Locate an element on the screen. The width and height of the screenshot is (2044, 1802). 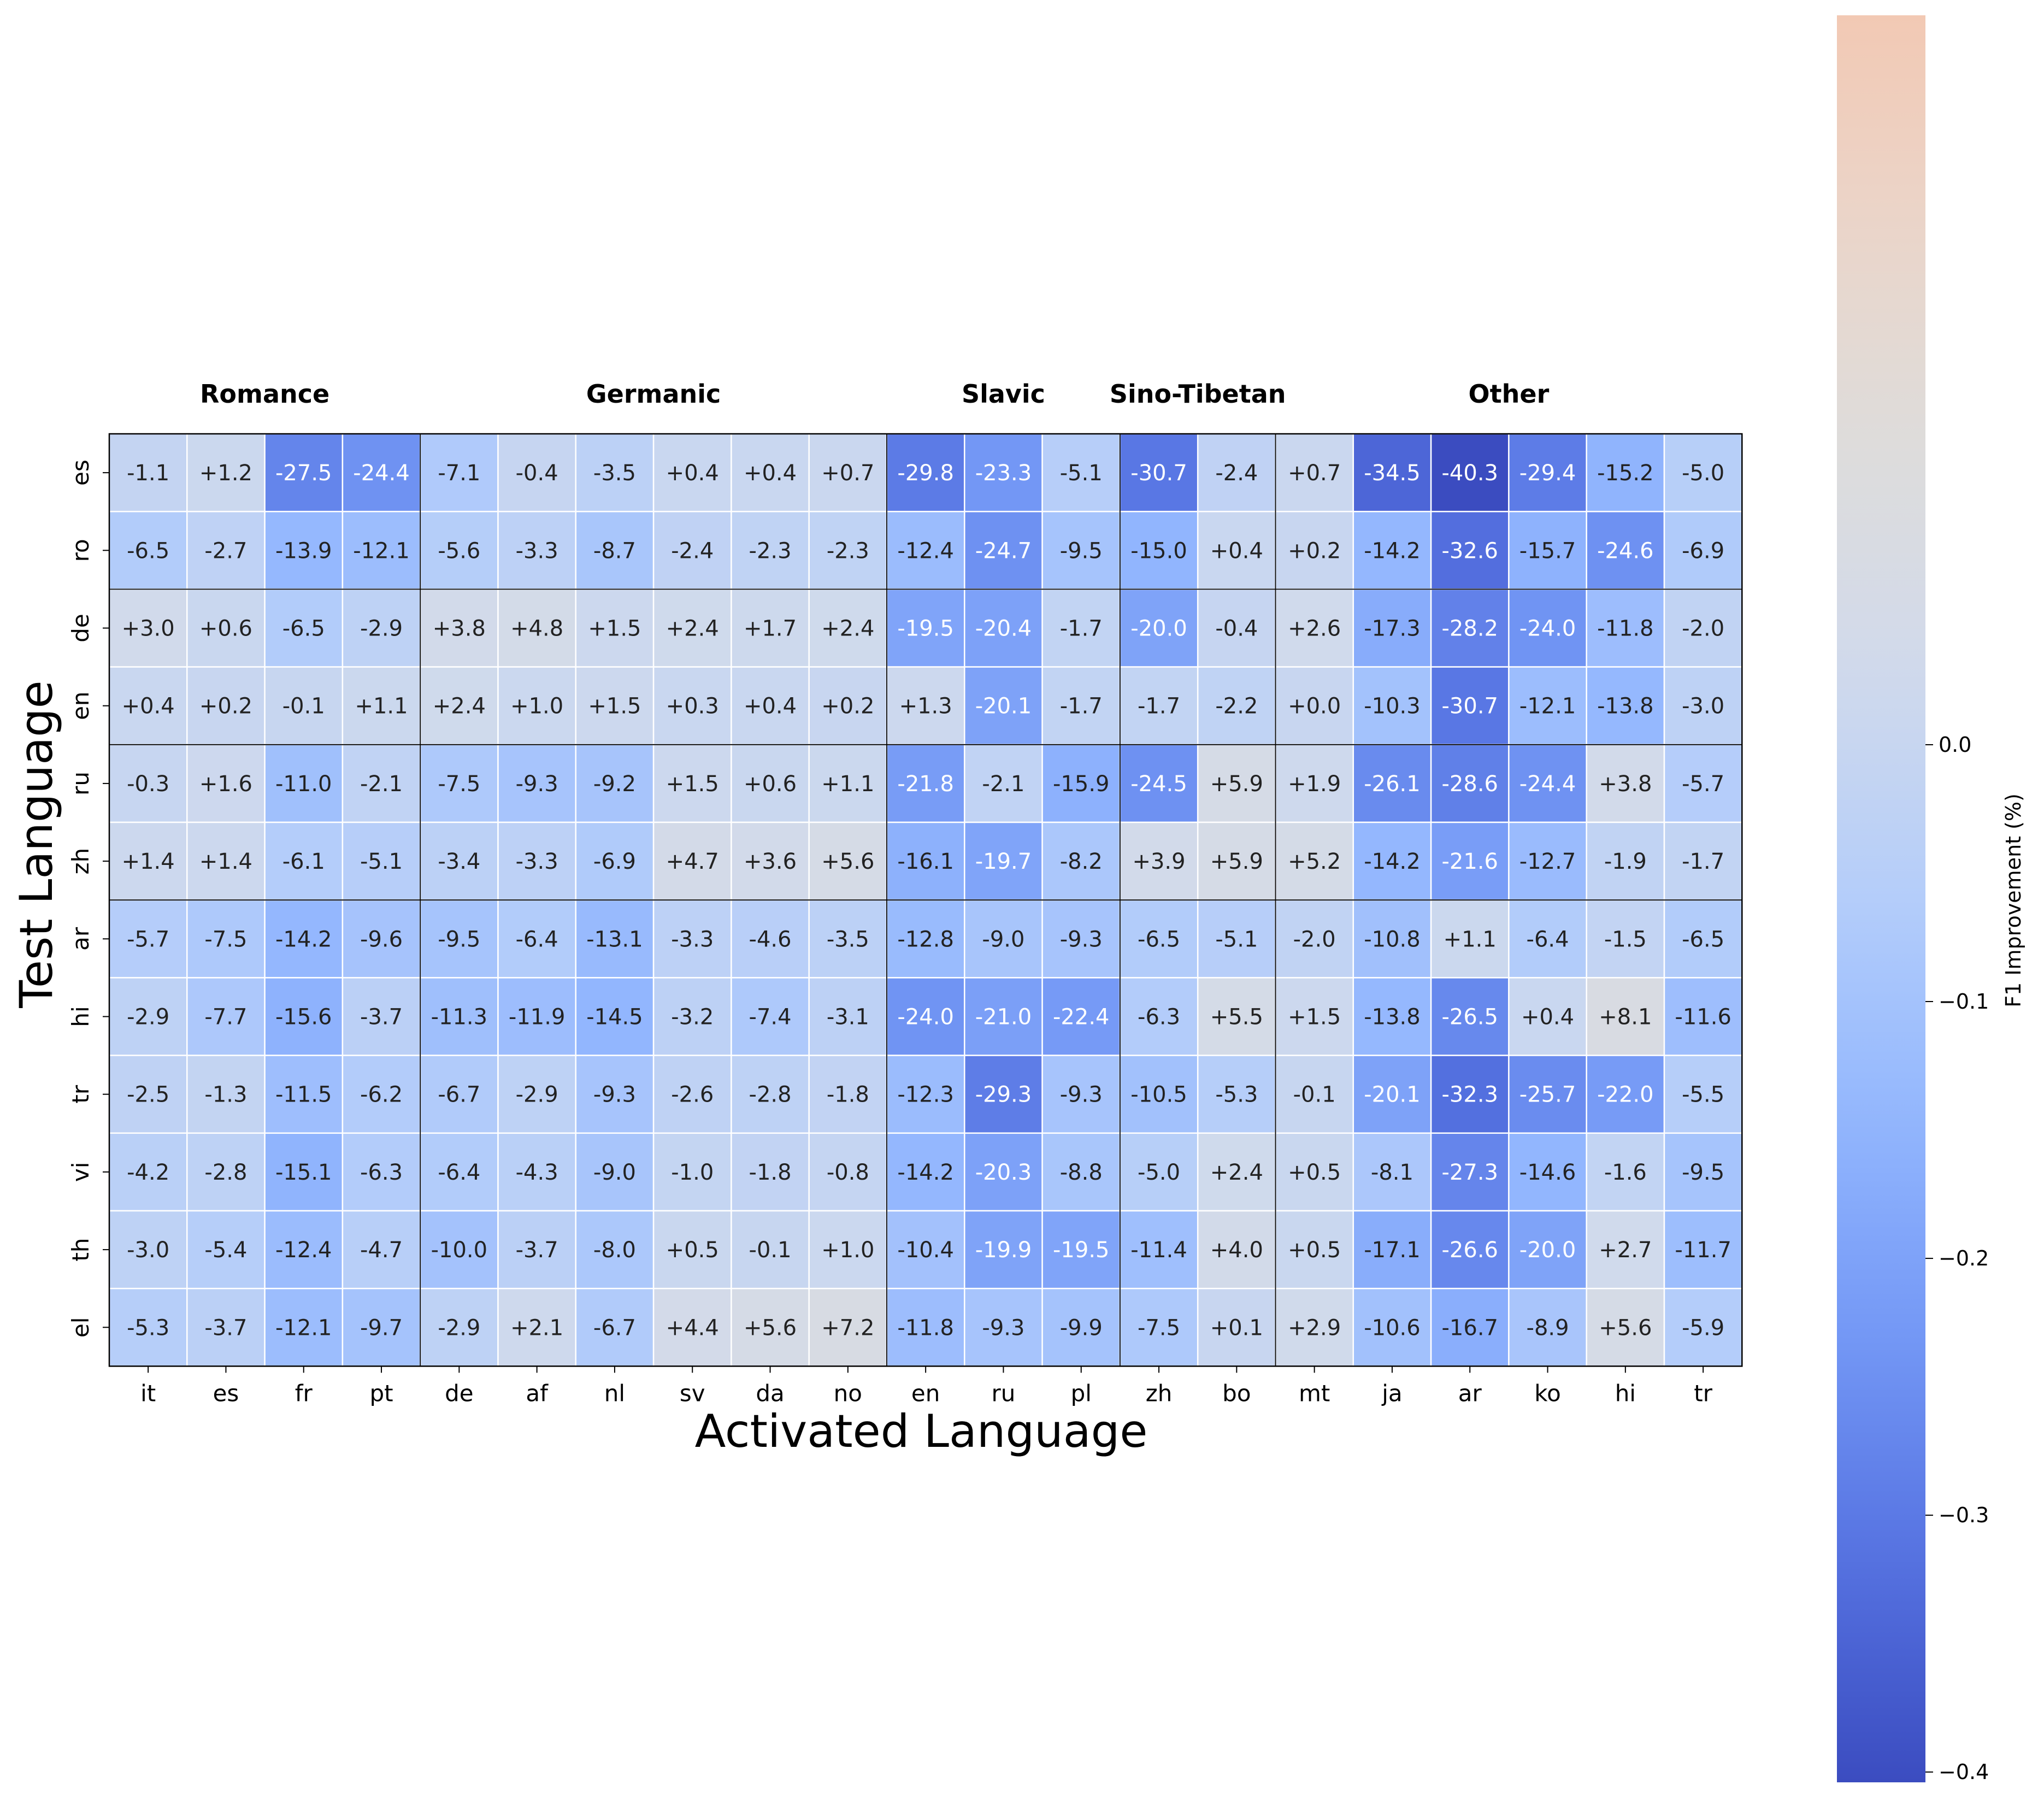
y-tick-label: ru is located at coordinates (81, 784).